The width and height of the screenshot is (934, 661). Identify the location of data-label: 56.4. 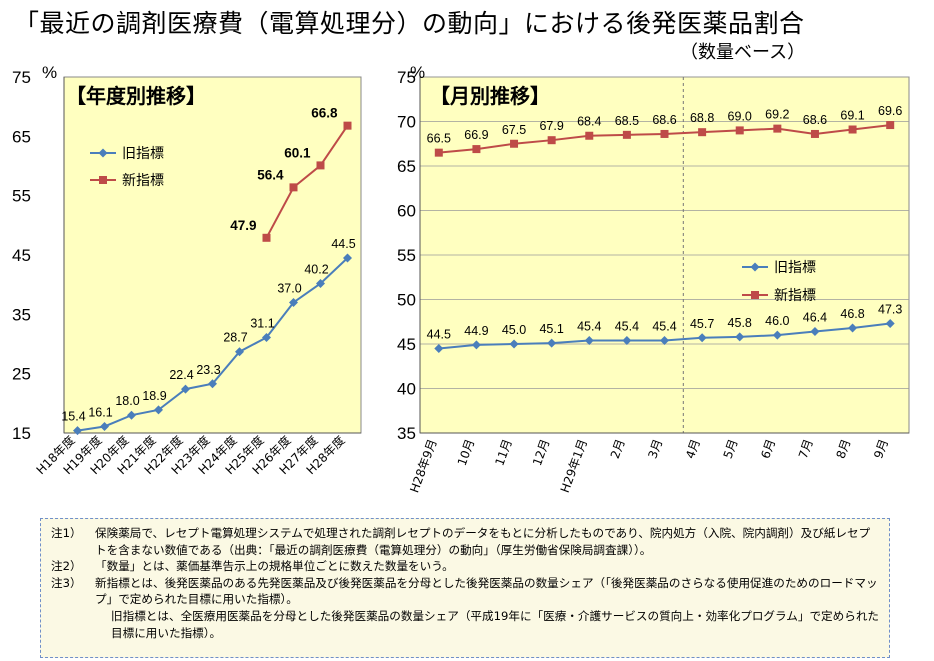
(270, 174).